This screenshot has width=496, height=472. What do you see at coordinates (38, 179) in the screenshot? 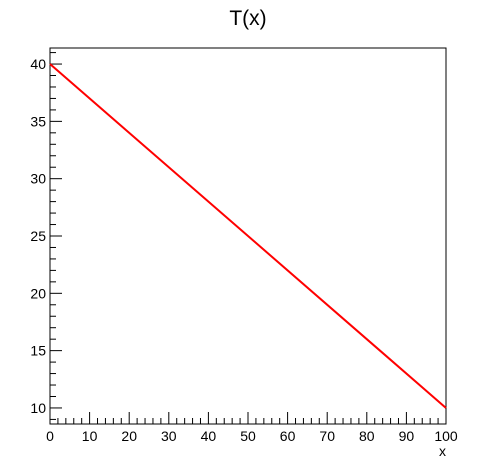
I see `y-tick-label: 30` at bounding box center [38, 179].